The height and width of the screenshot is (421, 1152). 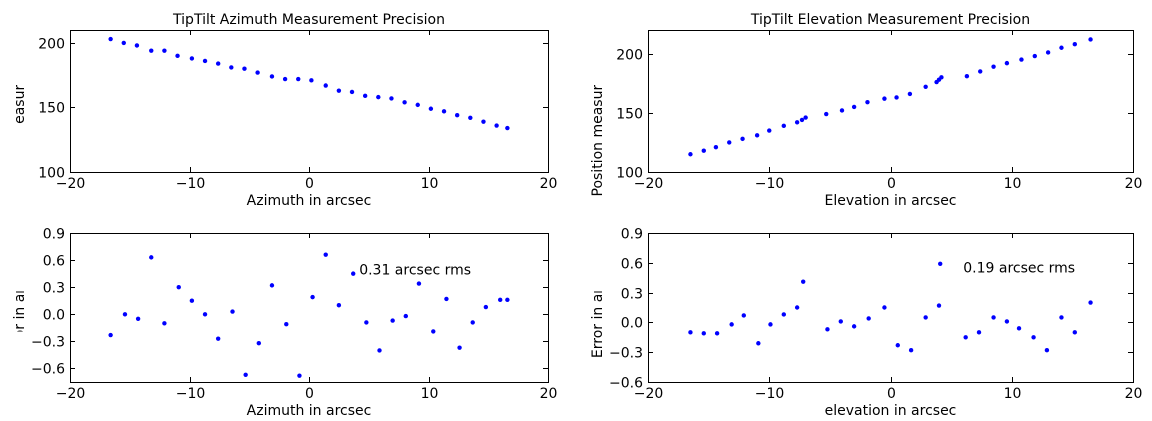 What do you see at coordinates (54, 235) in the screenshot?
I see `y-tick-label: 0.9` at bounding box center [54, 235].